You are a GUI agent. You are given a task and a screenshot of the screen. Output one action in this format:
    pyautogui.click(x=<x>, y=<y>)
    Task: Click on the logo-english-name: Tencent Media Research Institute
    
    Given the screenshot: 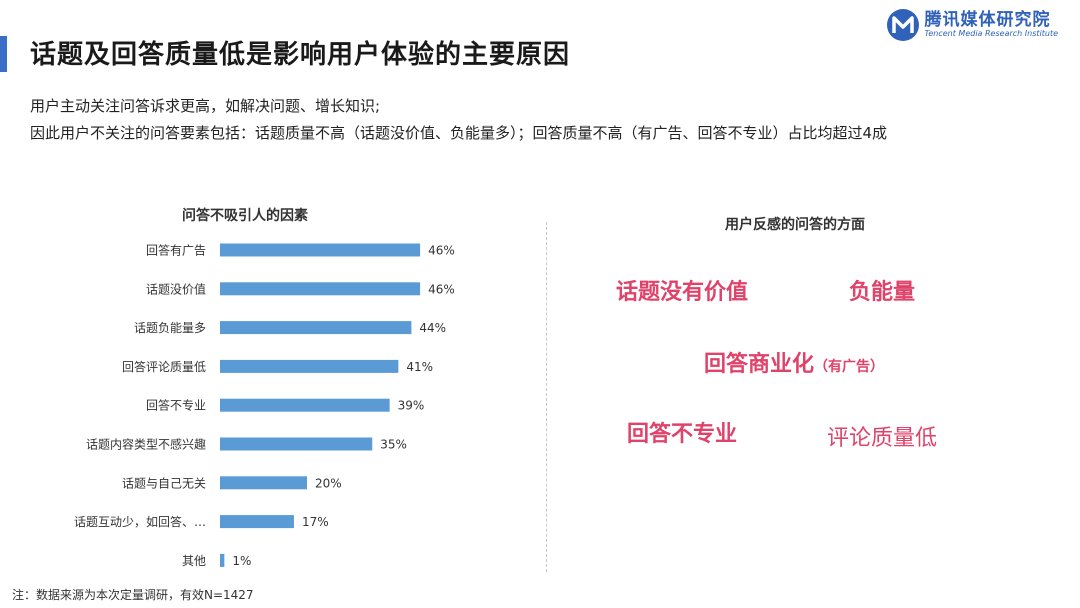 What is the action you would take?
    pyautogui.click(x=991, y=33)
    